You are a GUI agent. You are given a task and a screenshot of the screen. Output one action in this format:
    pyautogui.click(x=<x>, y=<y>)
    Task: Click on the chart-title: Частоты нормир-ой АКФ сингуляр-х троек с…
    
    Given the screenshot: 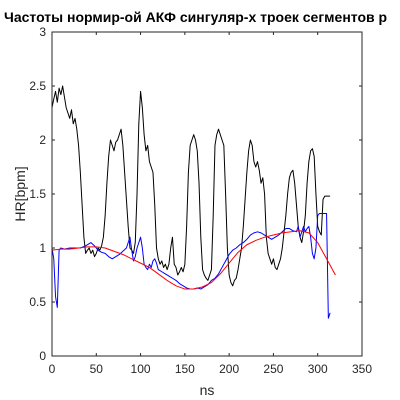 What is the action you would take?
    pyautogui.click(x=195, y=17)
    